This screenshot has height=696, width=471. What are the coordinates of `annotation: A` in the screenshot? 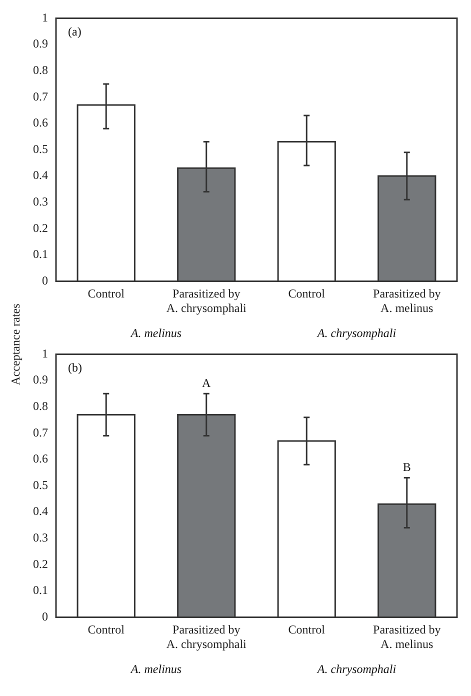 It's located at (207, 383).